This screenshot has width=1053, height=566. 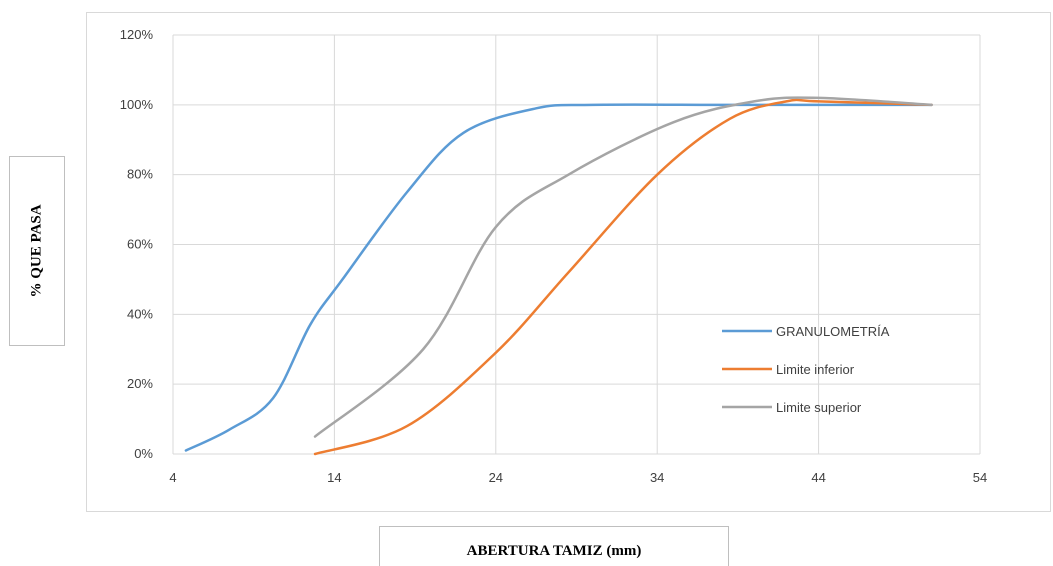 What do you see at coordinates (554, 551) in the screenshot?
I see `x-axis-title: ABERTURA TAMIZ (mm)` at bounding box center [554, 551].